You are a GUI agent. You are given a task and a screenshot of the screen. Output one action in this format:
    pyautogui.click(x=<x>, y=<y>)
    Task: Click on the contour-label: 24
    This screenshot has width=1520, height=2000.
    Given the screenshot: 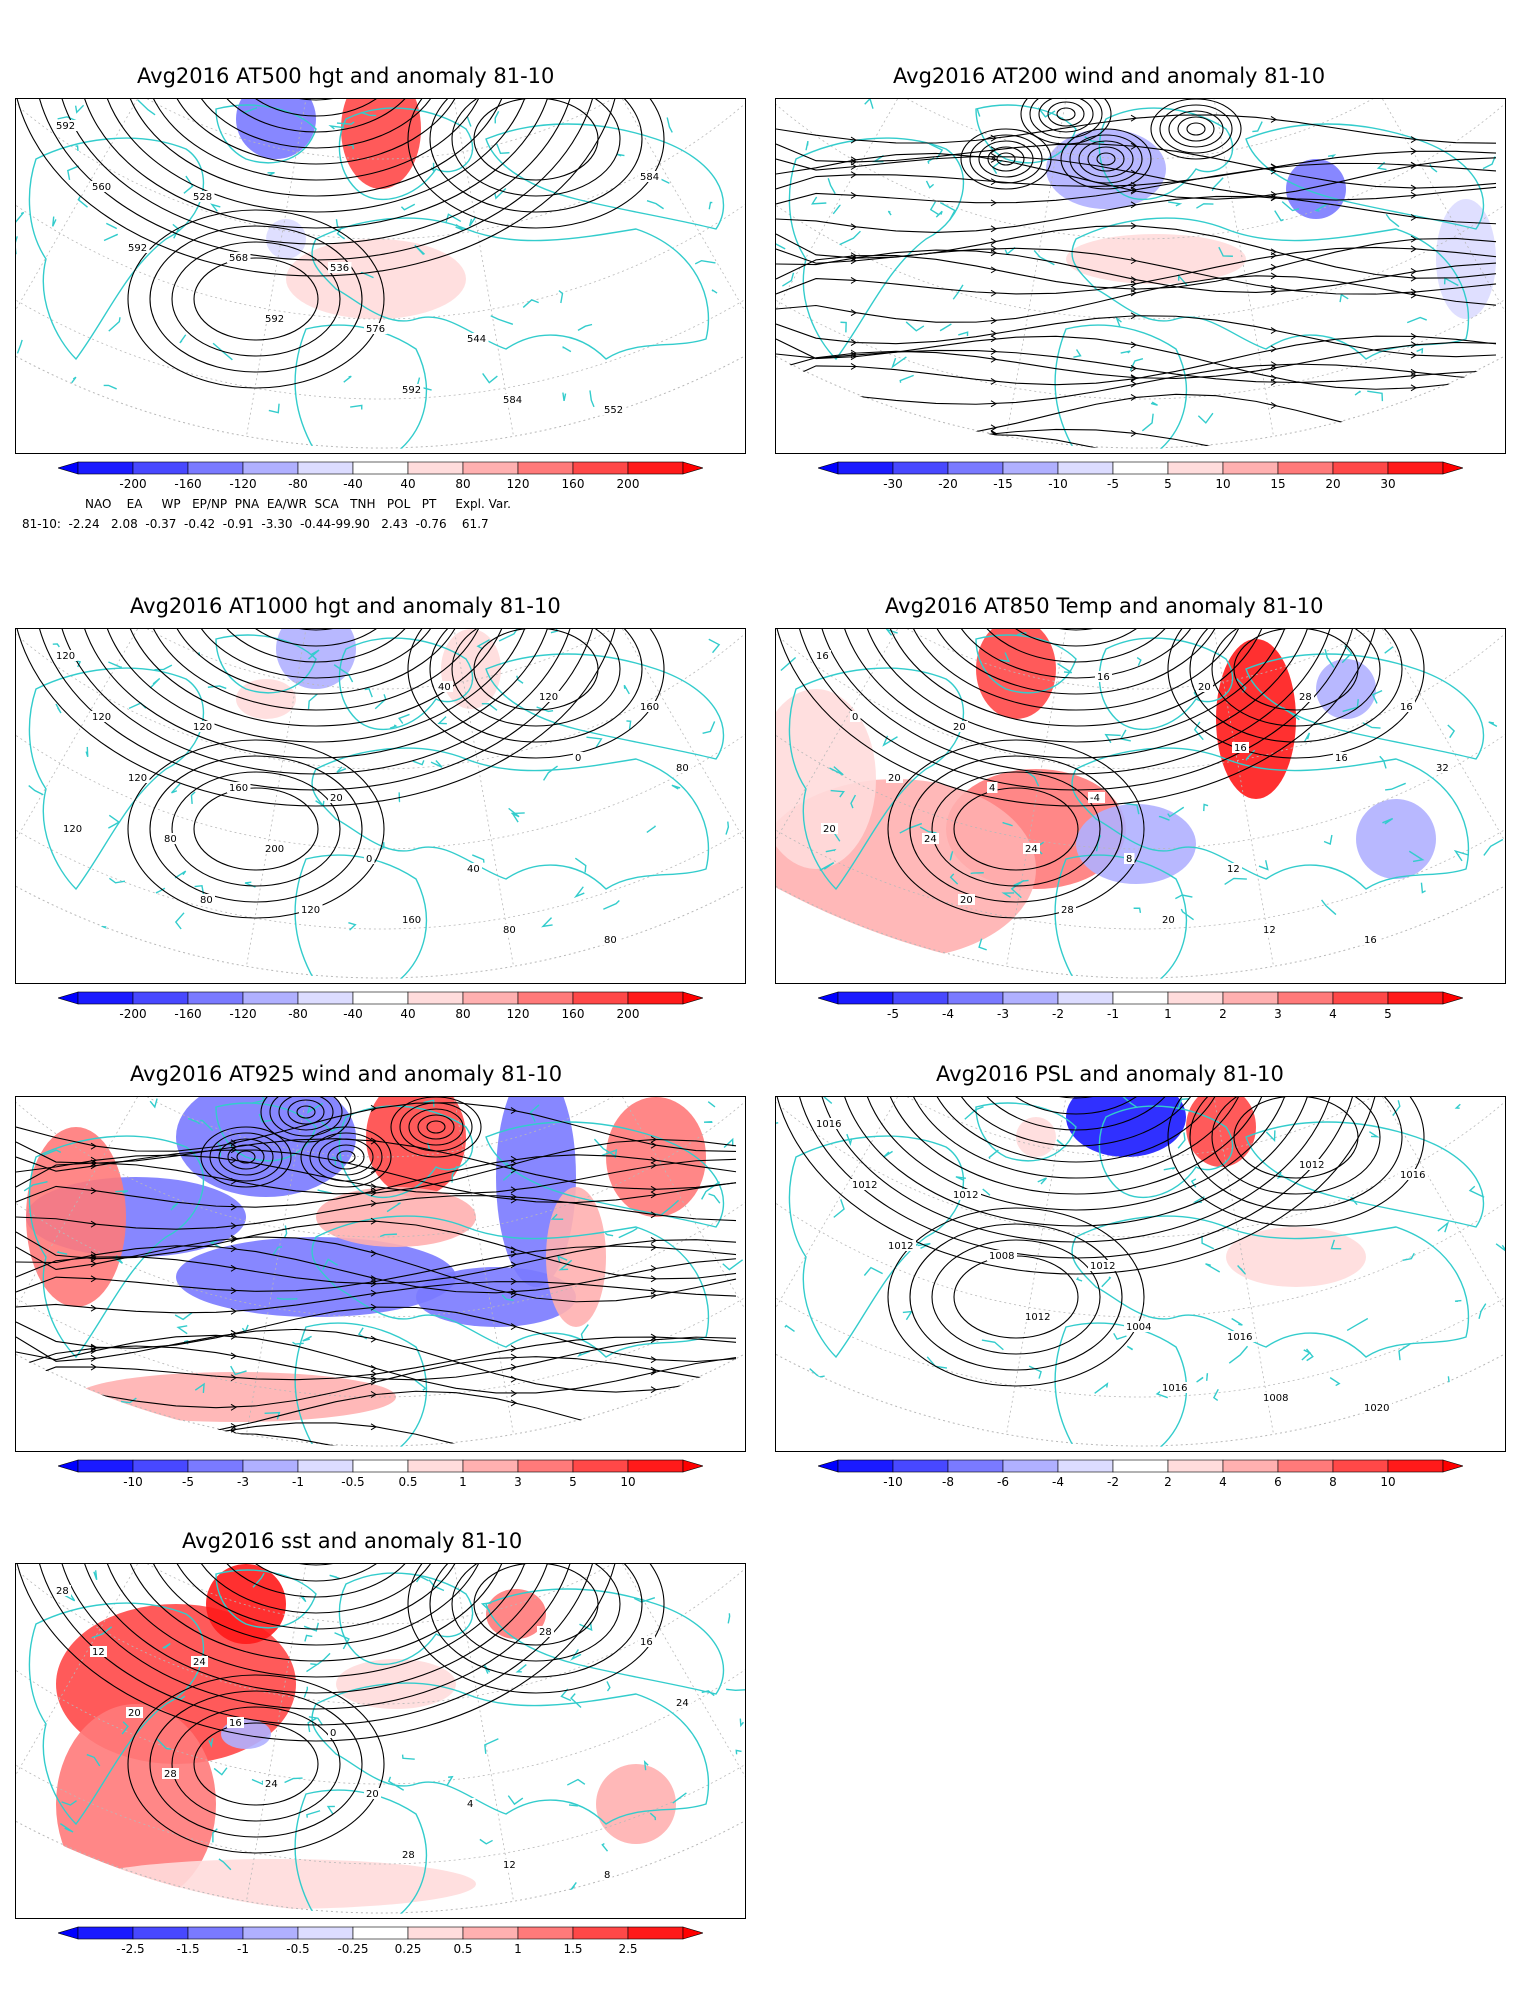 What is the action you would take?
    pyautogui.click(x=930, y=839)
    